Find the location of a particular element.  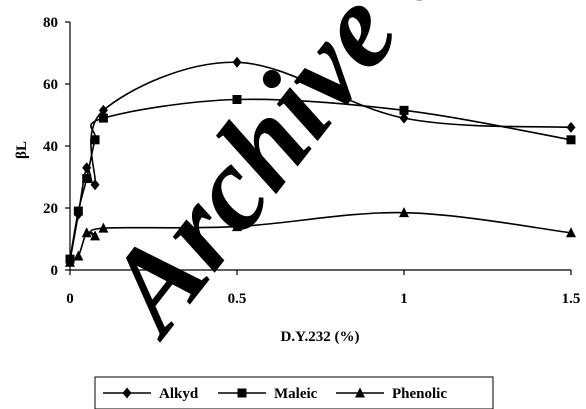

legend: Alkyd Maleic Phenolic is located at coordinates (294, 392).